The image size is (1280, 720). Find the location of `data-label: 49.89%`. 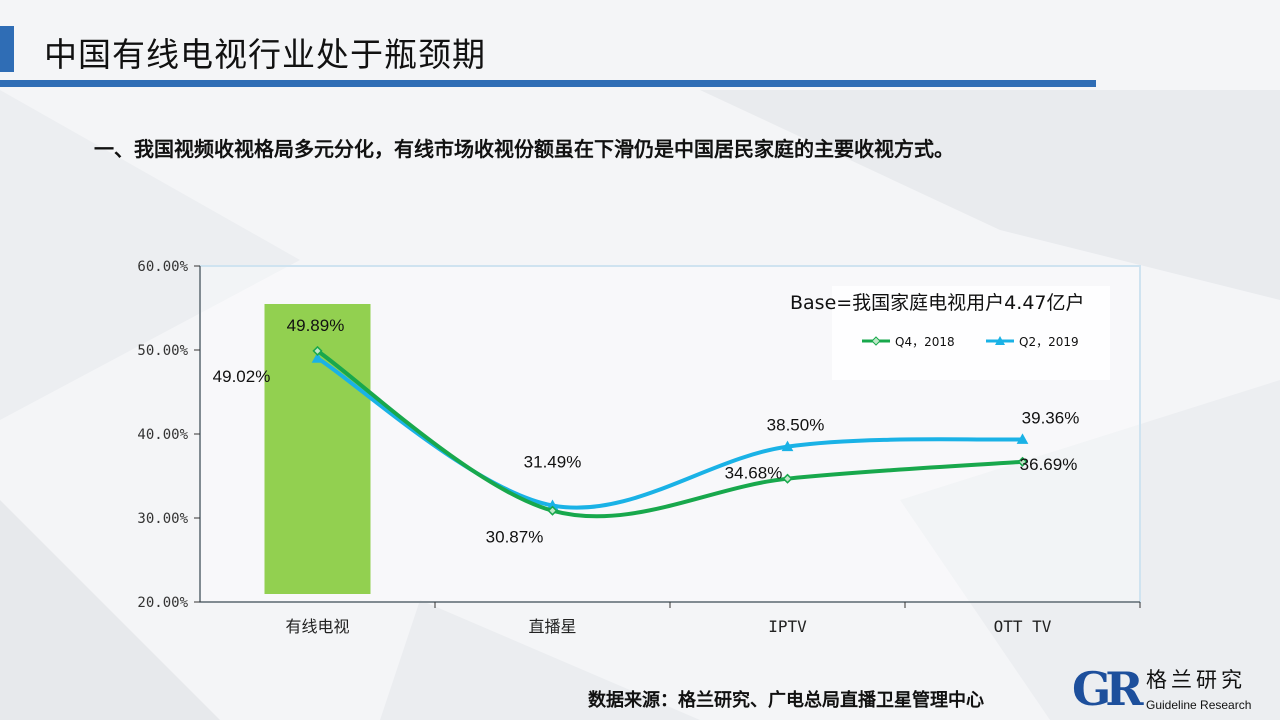

data-label: 49.89% is located at coordinates (316, 325).